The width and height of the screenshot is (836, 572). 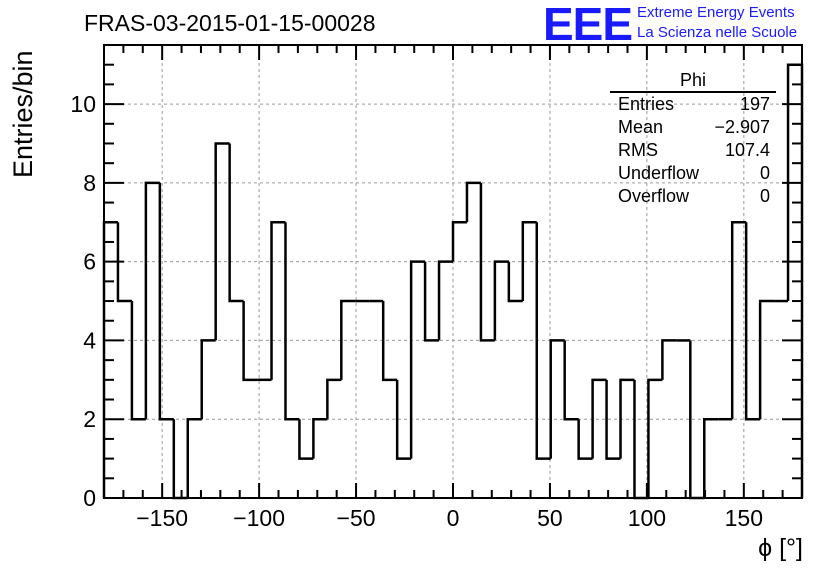 I want to click on y-tick-label: 2, so click(x=89, y=419).